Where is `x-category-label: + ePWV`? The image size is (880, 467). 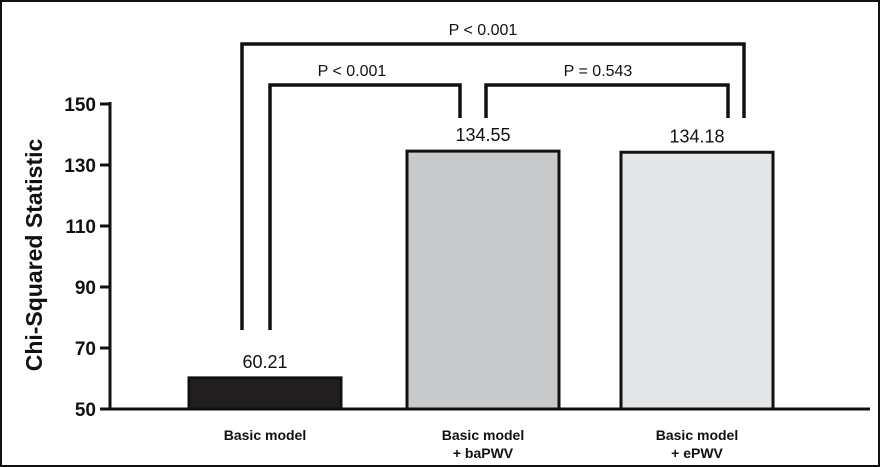
x-category-label: + ePWV is located at coordinates (697, 453).